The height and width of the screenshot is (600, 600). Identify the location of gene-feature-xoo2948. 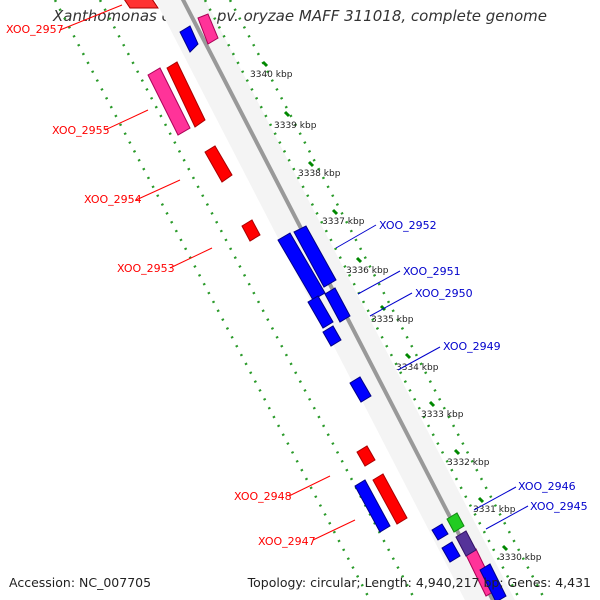
(366, 456).